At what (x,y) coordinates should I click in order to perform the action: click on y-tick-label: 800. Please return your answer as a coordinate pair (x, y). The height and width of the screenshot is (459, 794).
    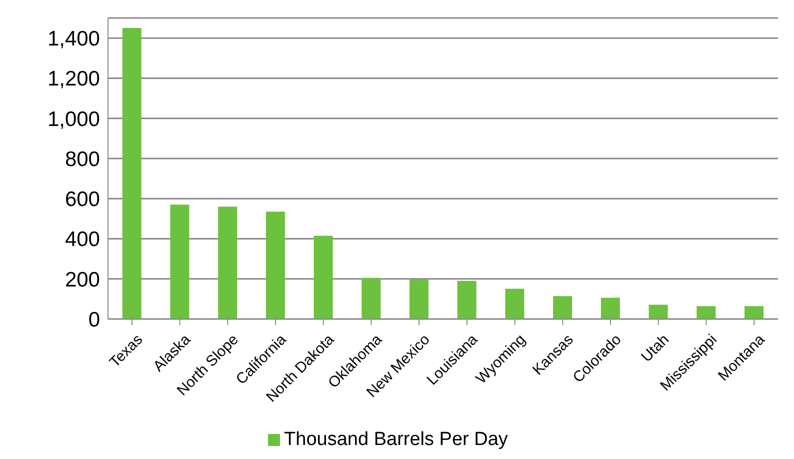
    Looking at the image, I should click on (82, 159).